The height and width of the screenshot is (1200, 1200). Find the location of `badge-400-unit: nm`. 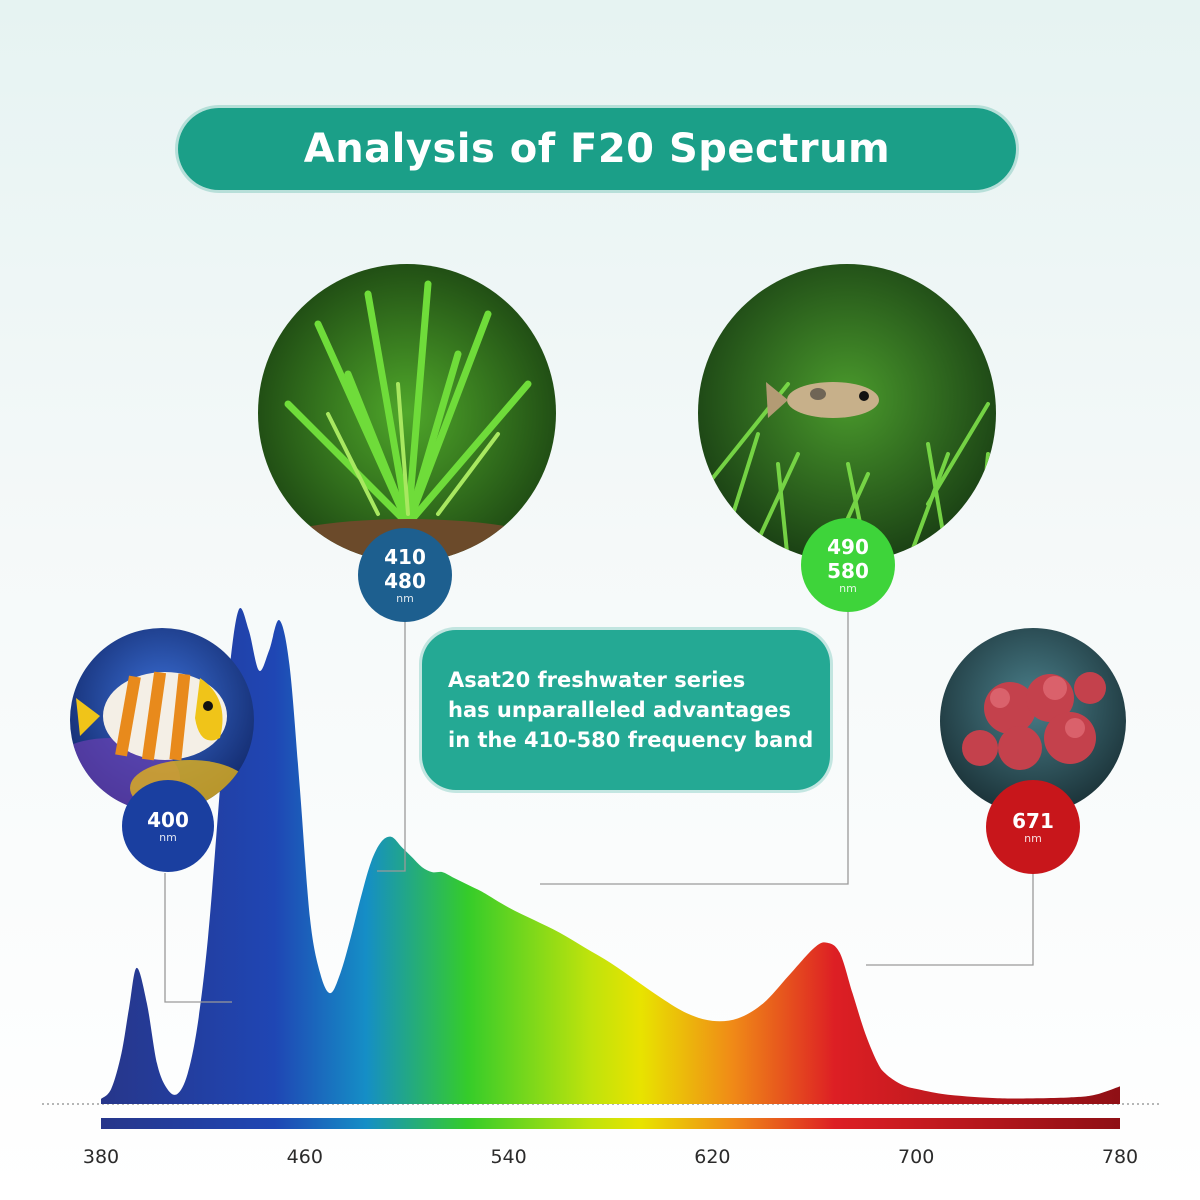

badge-400-unit: nm is located at coordinates (168, 837).